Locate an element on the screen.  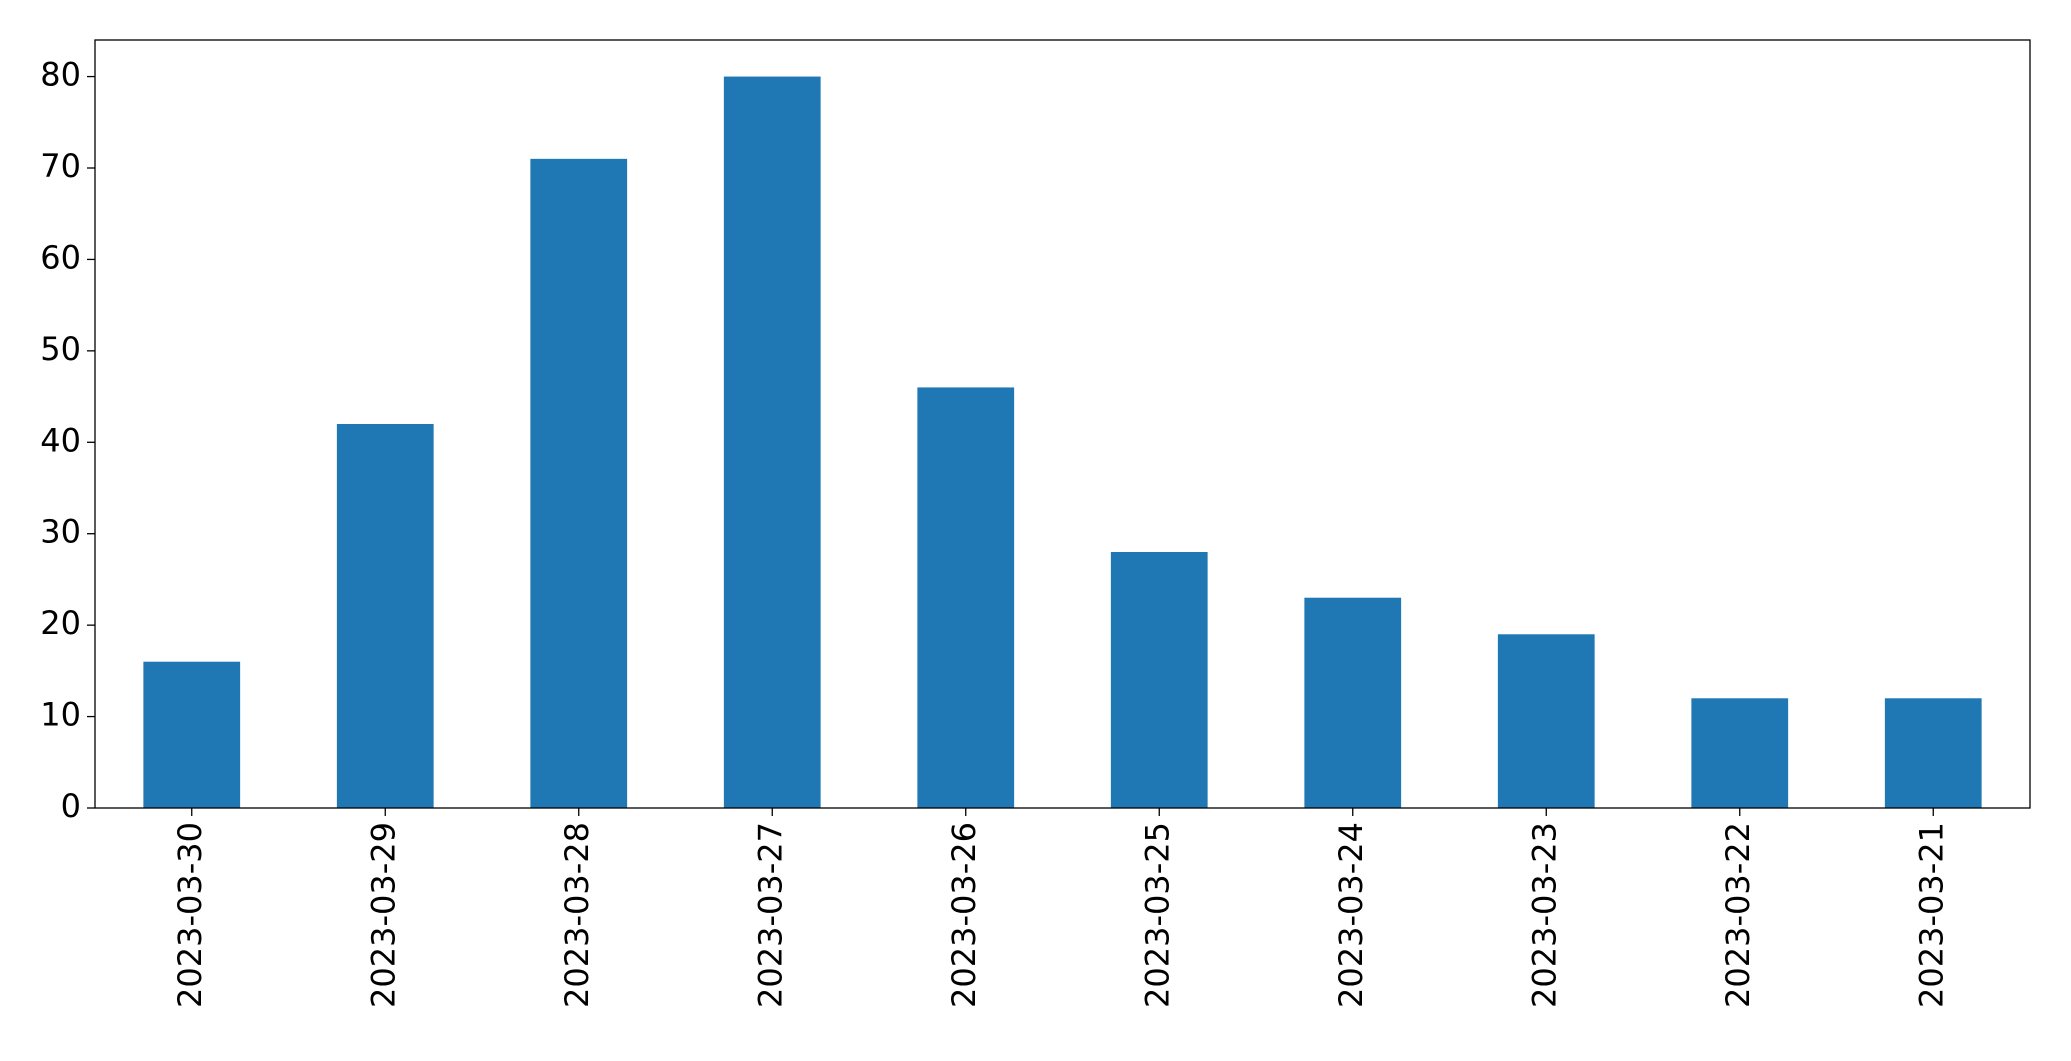
x-tick-label: 2023-03-22 is located at coordinates (1738, 915).